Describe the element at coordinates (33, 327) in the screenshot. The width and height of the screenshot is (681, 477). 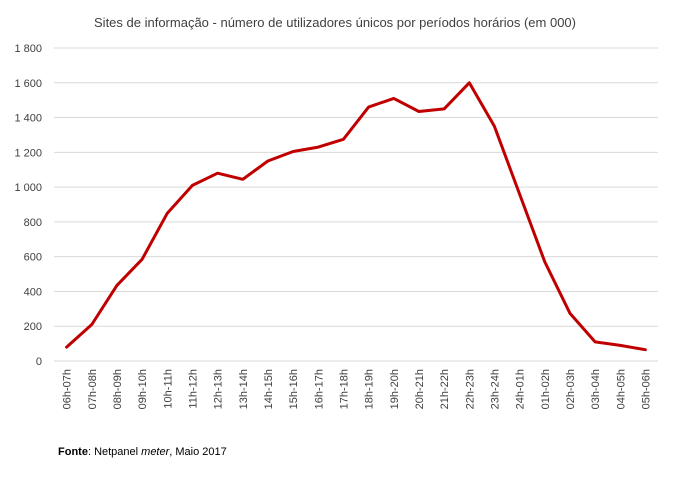
I see `y-tick-label: 200` at that location.